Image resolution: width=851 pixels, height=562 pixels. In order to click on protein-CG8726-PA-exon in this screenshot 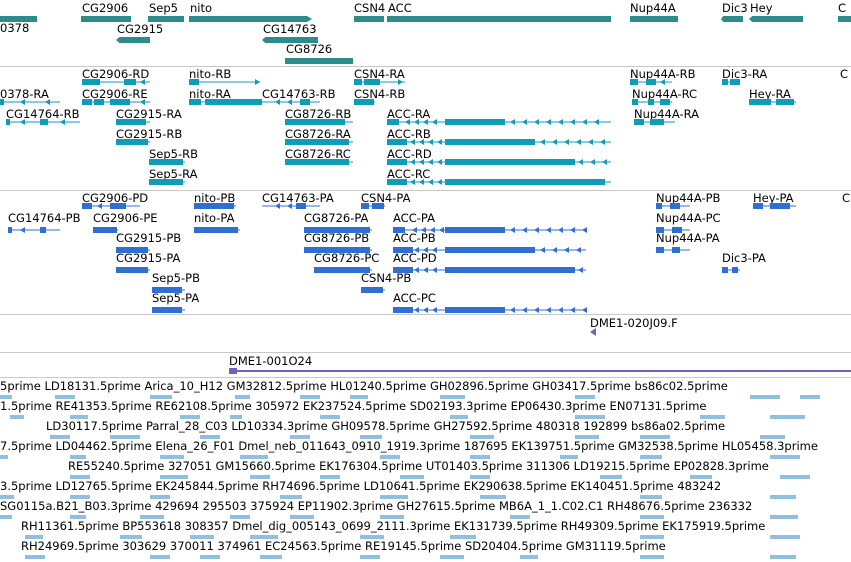, I will do `click(337, 230)`.